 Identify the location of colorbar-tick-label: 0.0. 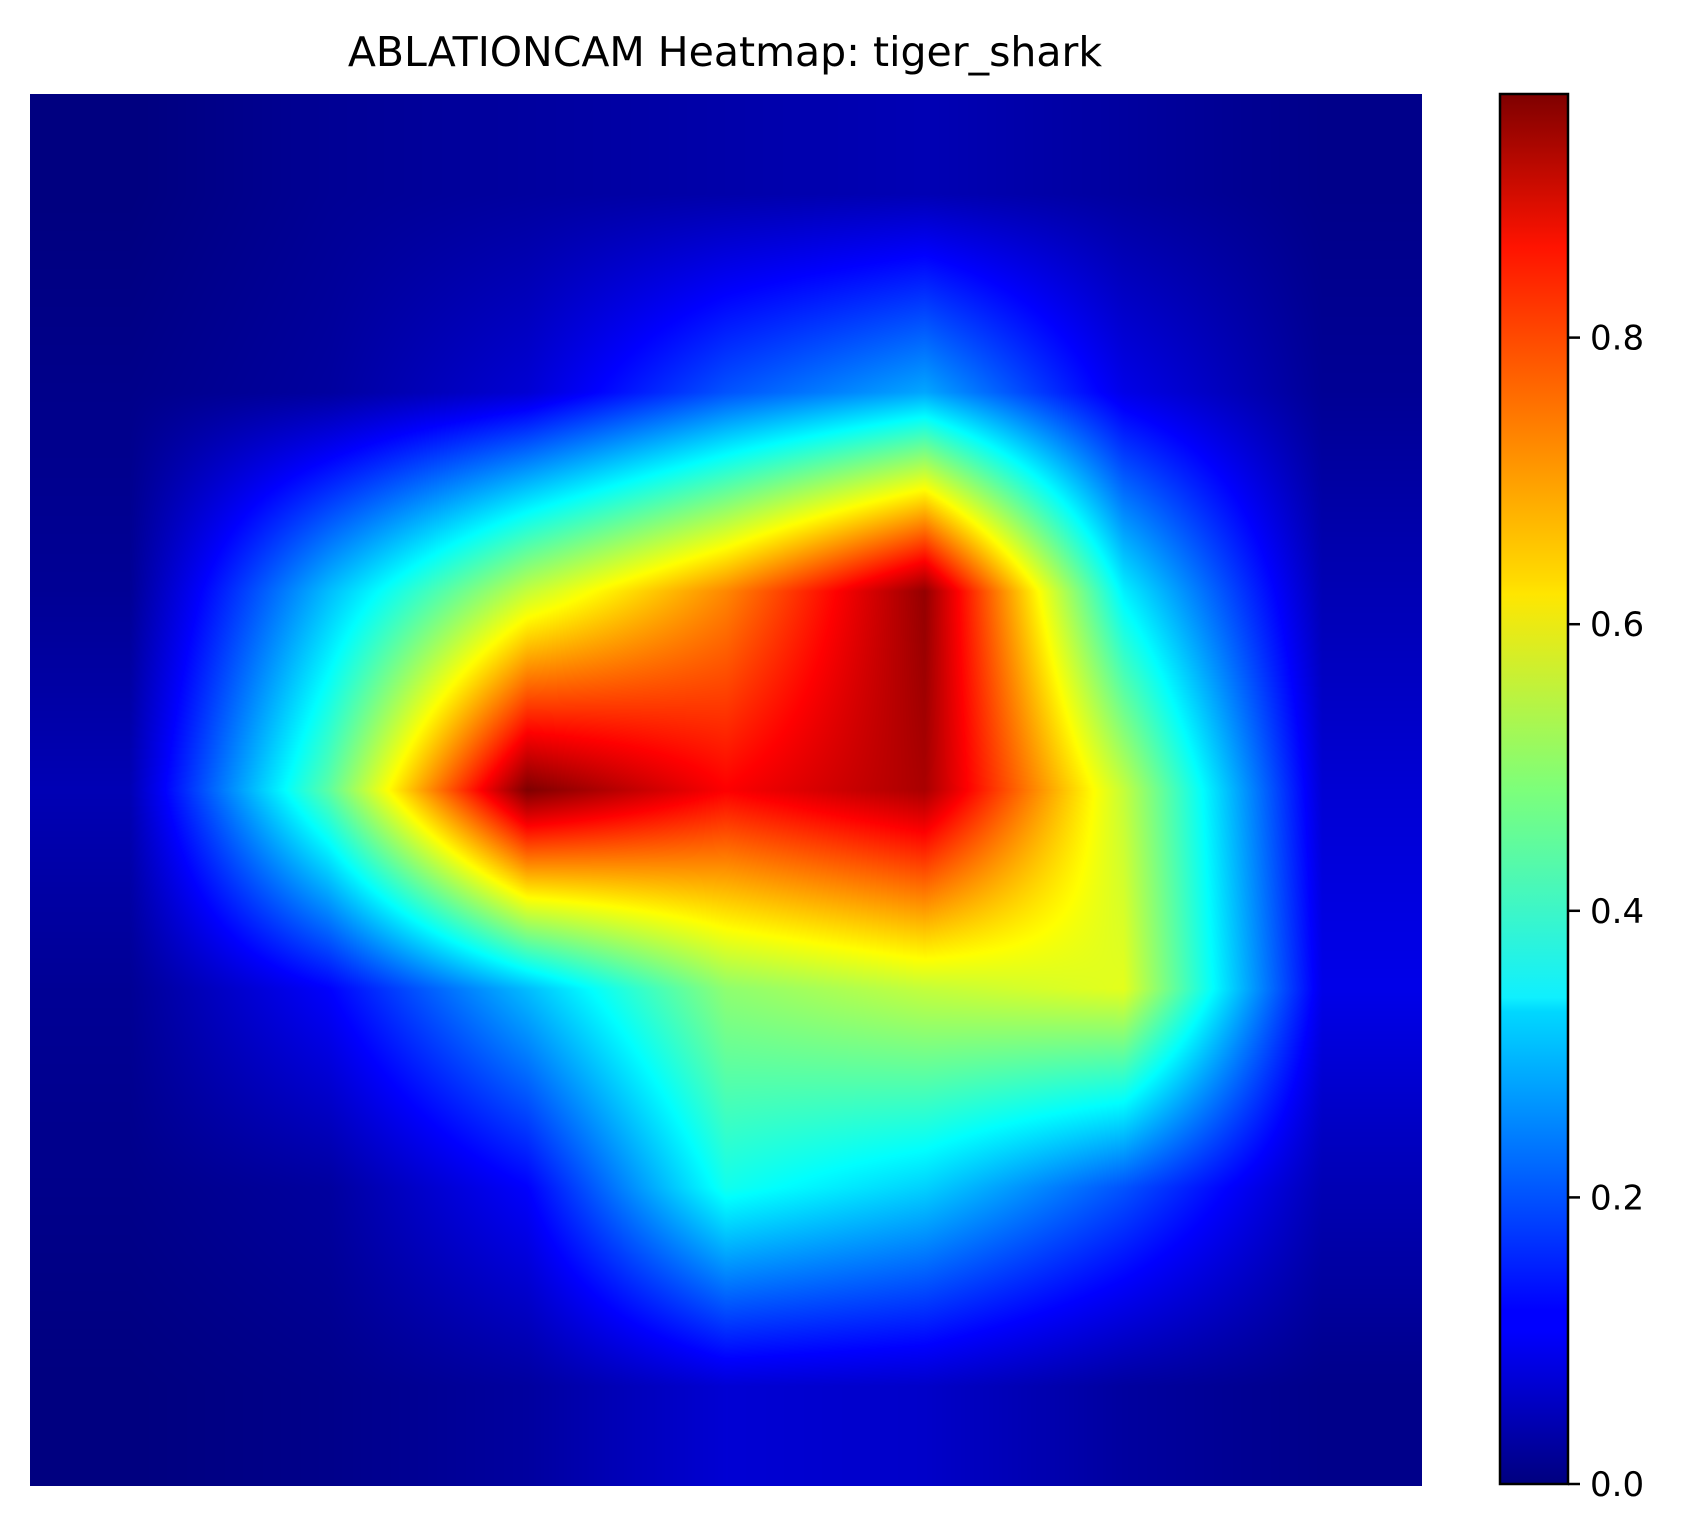
(1617, 1485).